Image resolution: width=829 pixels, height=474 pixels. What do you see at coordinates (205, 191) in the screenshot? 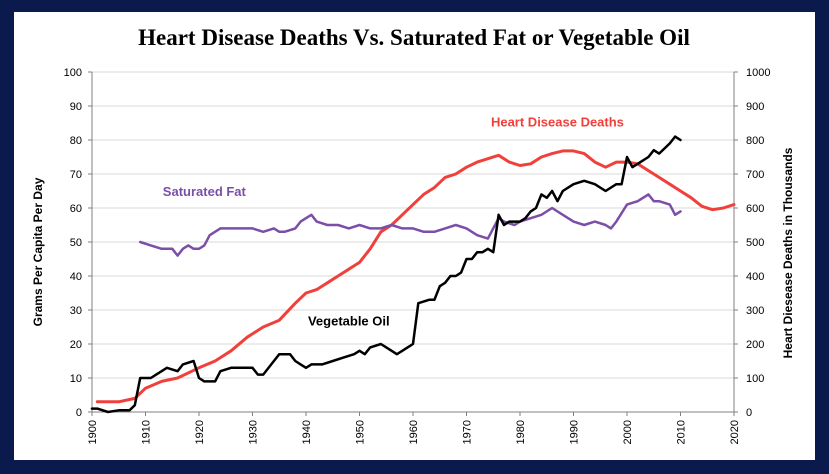
I see `series-label-saturated-fat: Saturated Fat` at bounding box center [205, 191].